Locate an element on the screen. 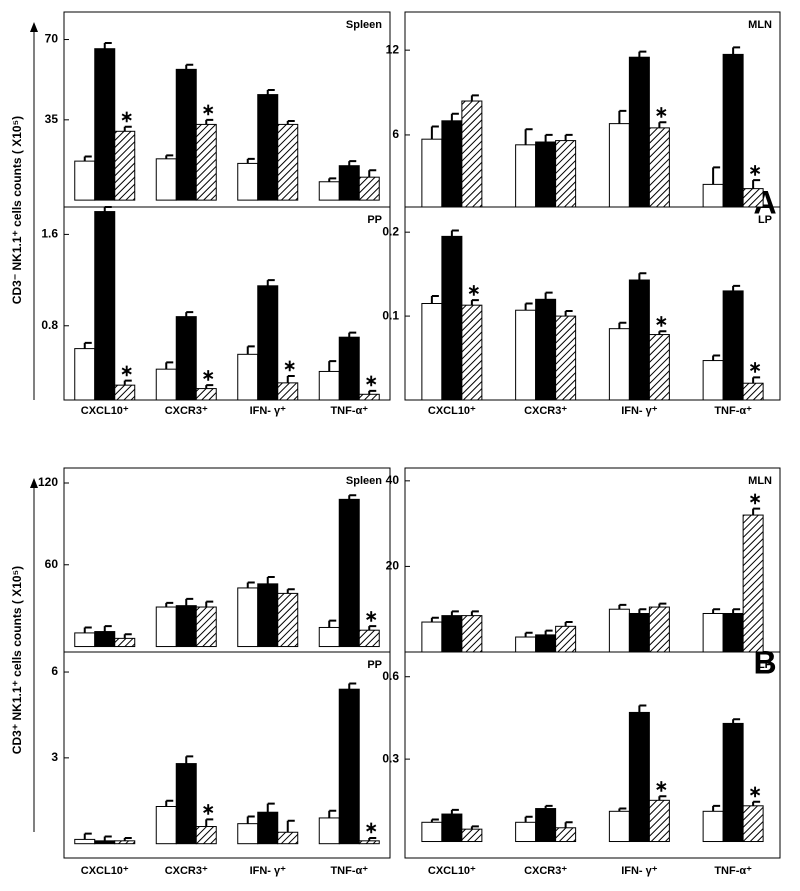  panel-title: PP is located at coordinates (374, 665).